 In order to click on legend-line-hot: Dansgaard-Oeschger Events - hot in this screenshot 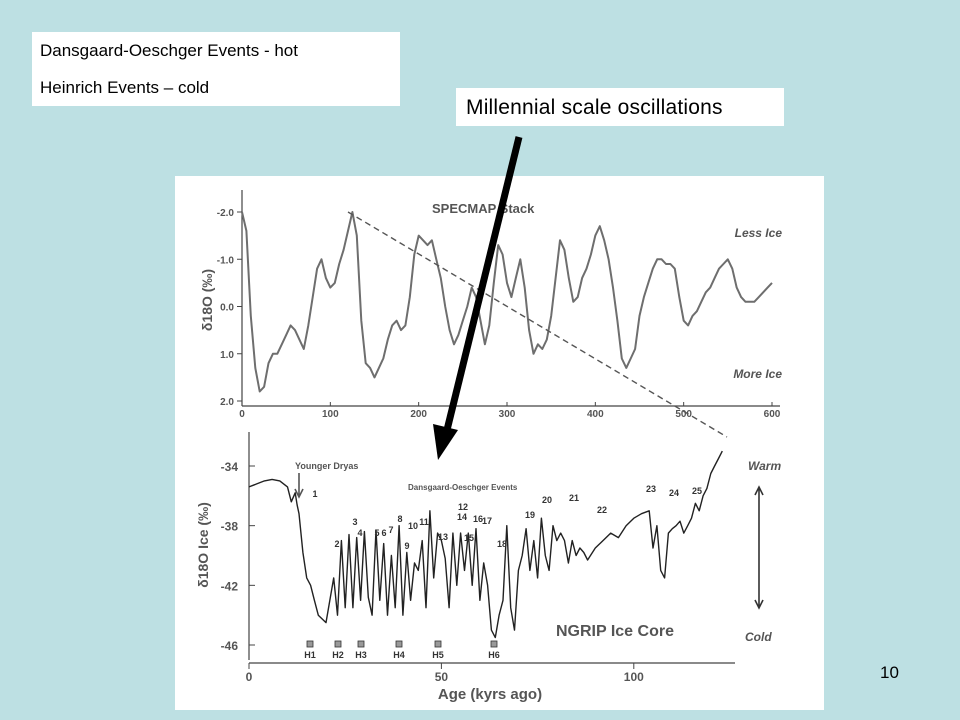, I will do `click(169, 50)`.